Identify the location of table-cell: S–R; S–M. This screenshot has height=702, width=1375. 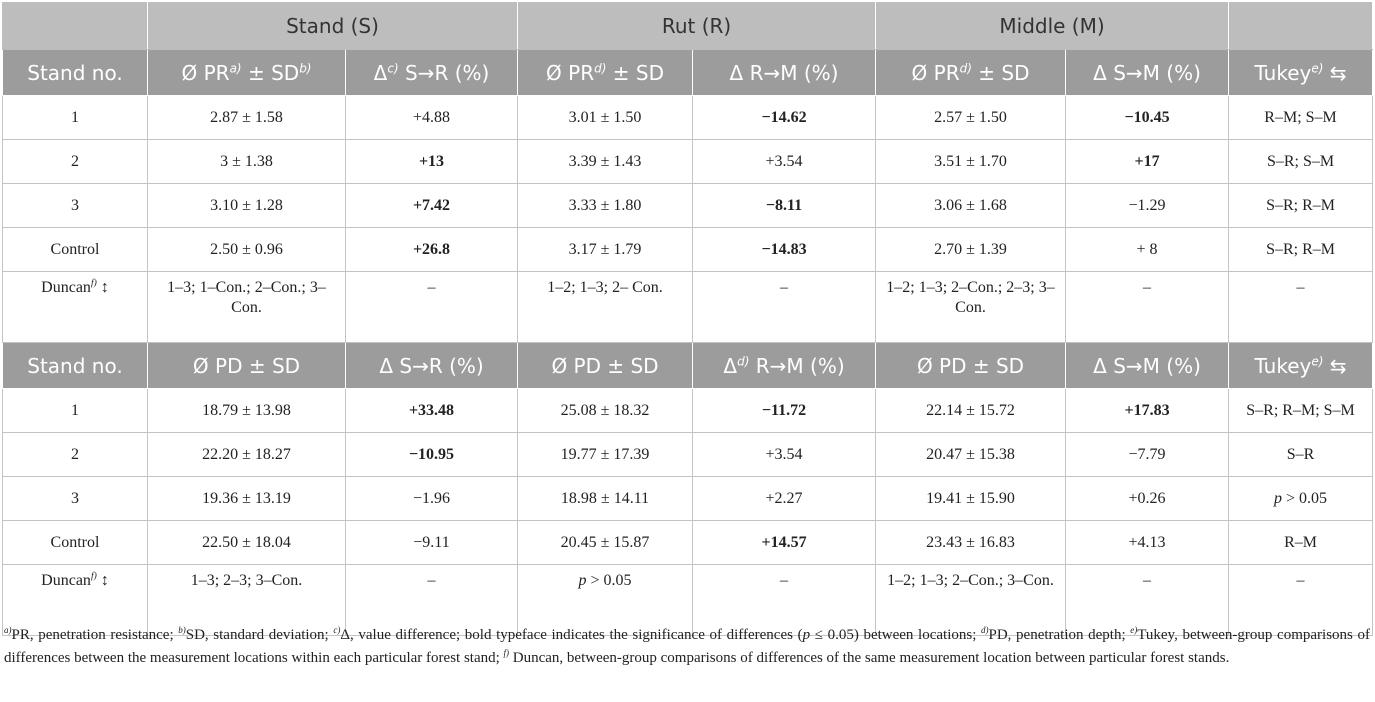
(1301, 161).